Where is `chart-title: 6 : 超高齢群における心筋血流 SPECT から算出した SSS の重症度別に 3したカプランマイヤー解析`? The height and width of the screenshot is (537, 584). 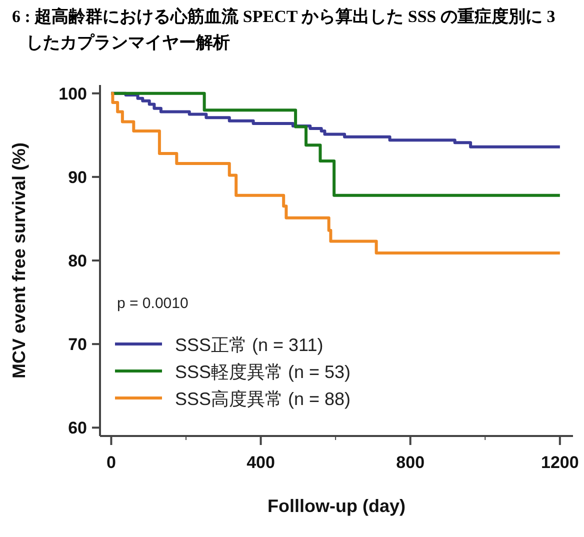
chart-title: 6 : 超高齢群における心筋血流 SPECT から算出した SSS の重症度別に 3したカプランマイヤー解析 is located at coordinates (284, 30).